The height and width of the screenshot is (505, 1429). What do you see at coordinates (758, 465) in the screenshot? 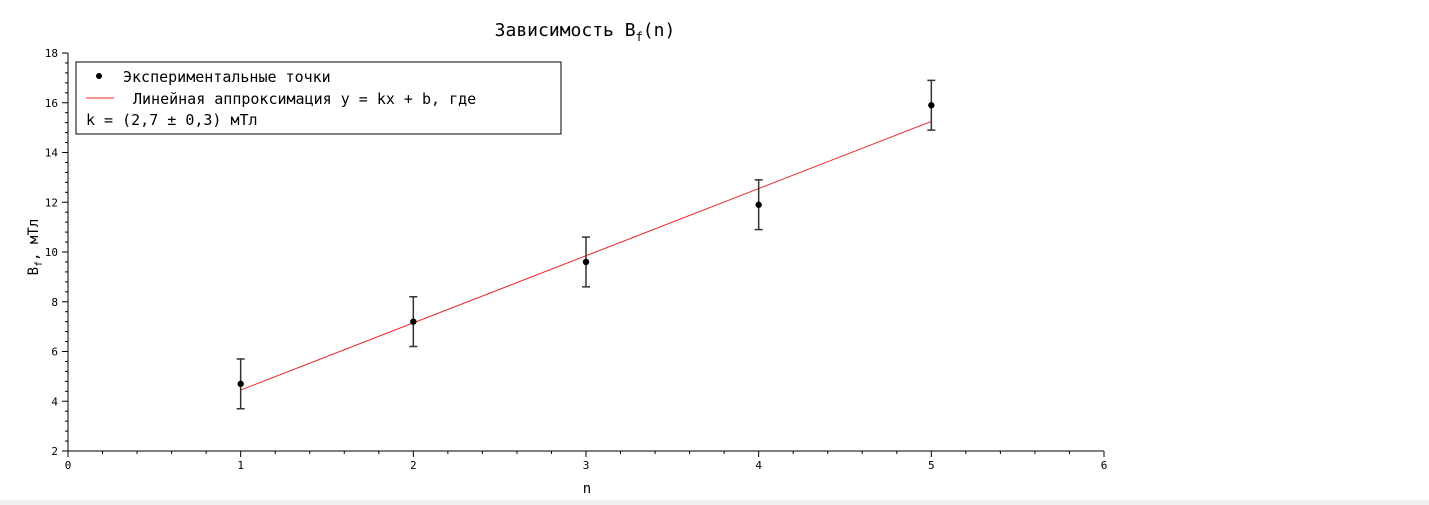
I see `x-tick-label: 4` at bounding box center [758, 465].